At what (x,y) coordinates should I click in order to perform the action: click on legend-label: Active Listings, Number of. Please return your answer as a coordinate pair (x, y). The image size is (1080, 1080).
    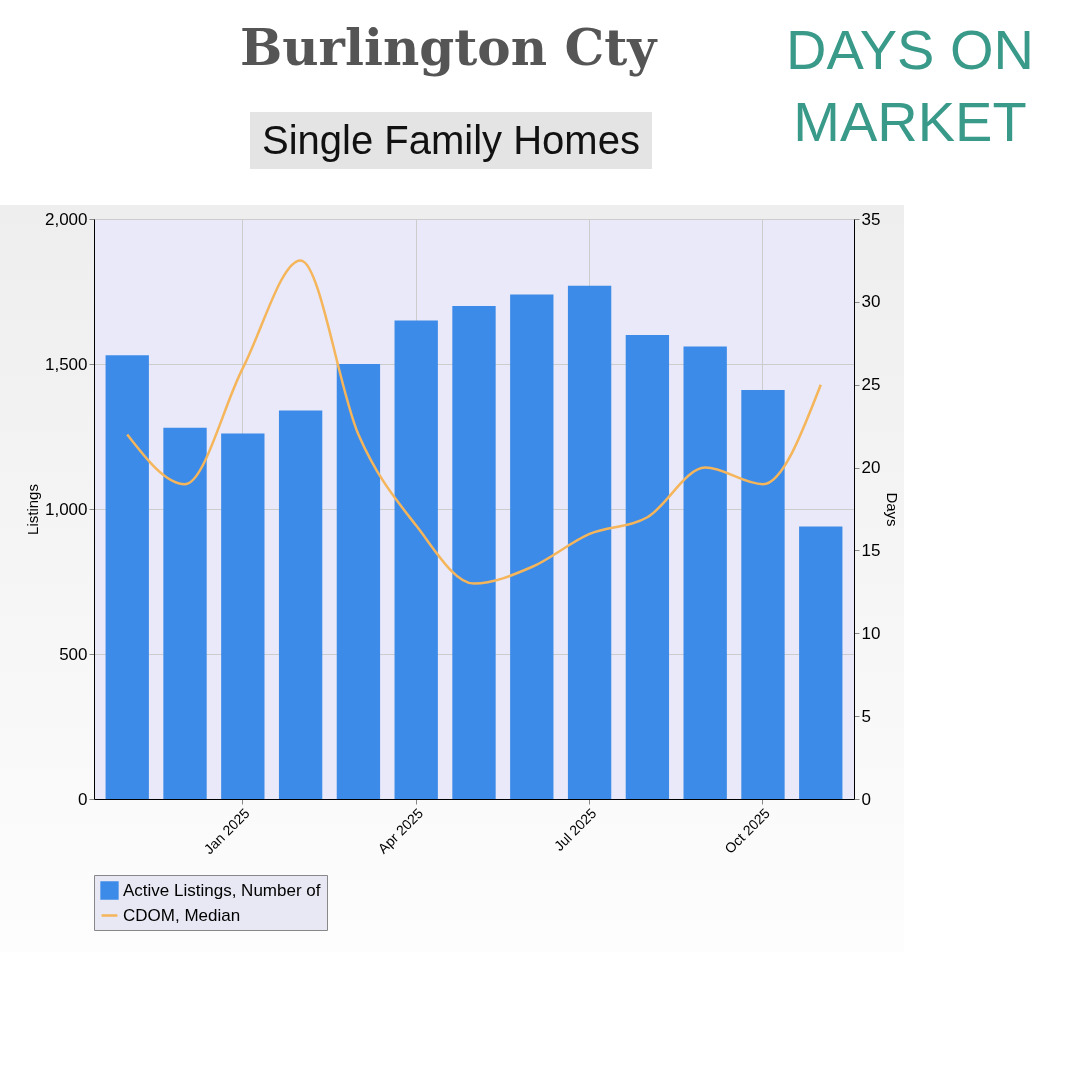
    Looking at the image, I should click on (222, 890).